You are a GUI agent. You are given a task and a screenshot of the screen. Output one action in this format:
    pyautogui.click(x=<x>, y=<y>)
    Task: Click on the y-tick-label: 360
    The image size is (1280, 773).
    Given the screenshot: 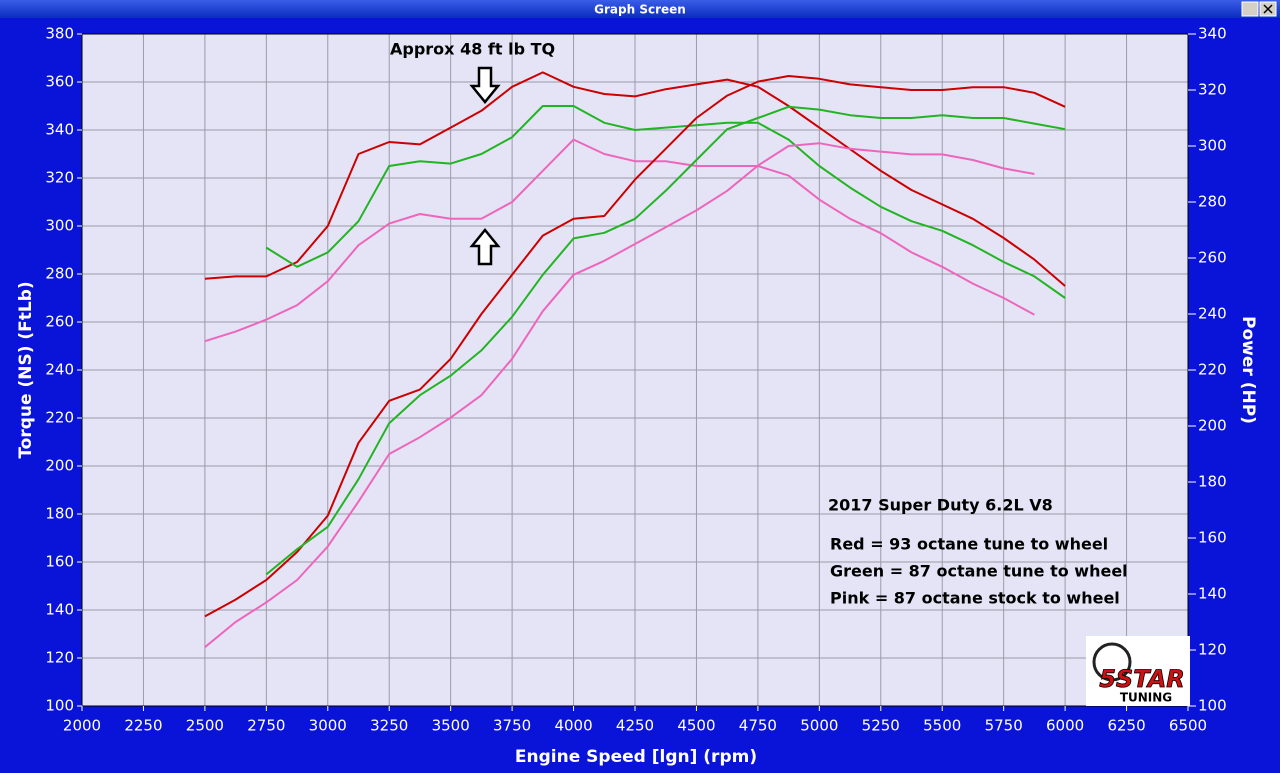 What is the action you would take?
    pyautogui.click(x=59, y=82)
    